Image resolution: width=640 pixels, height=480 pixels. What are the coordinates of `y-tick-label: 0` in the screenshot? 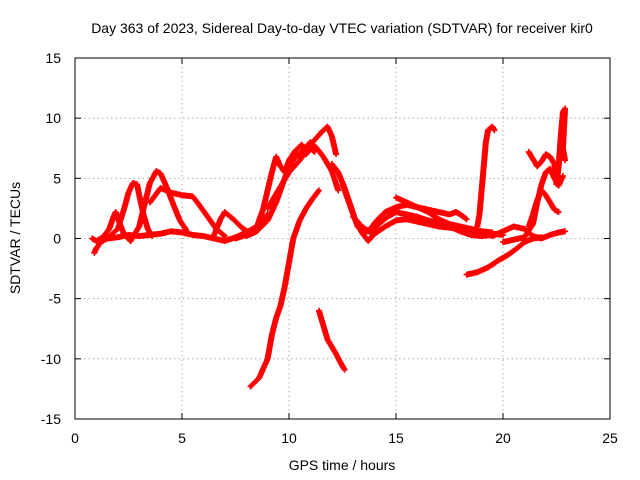 It's located at (57, 239).